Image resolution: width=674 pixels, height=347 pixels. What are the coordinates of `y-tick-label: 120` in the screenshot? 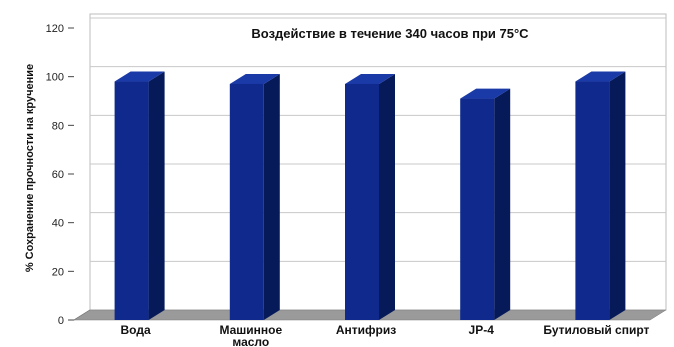 It's located at (55, 29).